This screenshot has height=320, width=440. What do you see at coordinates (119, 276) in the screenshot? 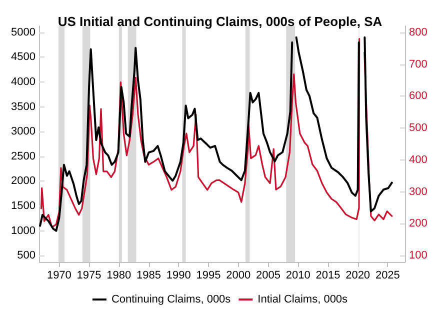
I see `x-tick-label: 1980` at bounding box center [119, 276].